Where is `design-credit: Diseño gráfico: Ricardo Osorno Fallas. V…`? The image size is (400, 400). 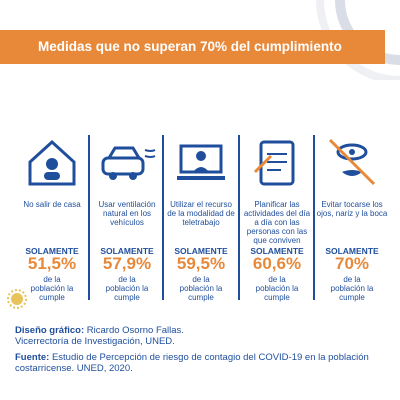 design-credit: Diseño gráfico: Ricardo Osorno Fallas. V… is located at coordinates (99, 336).